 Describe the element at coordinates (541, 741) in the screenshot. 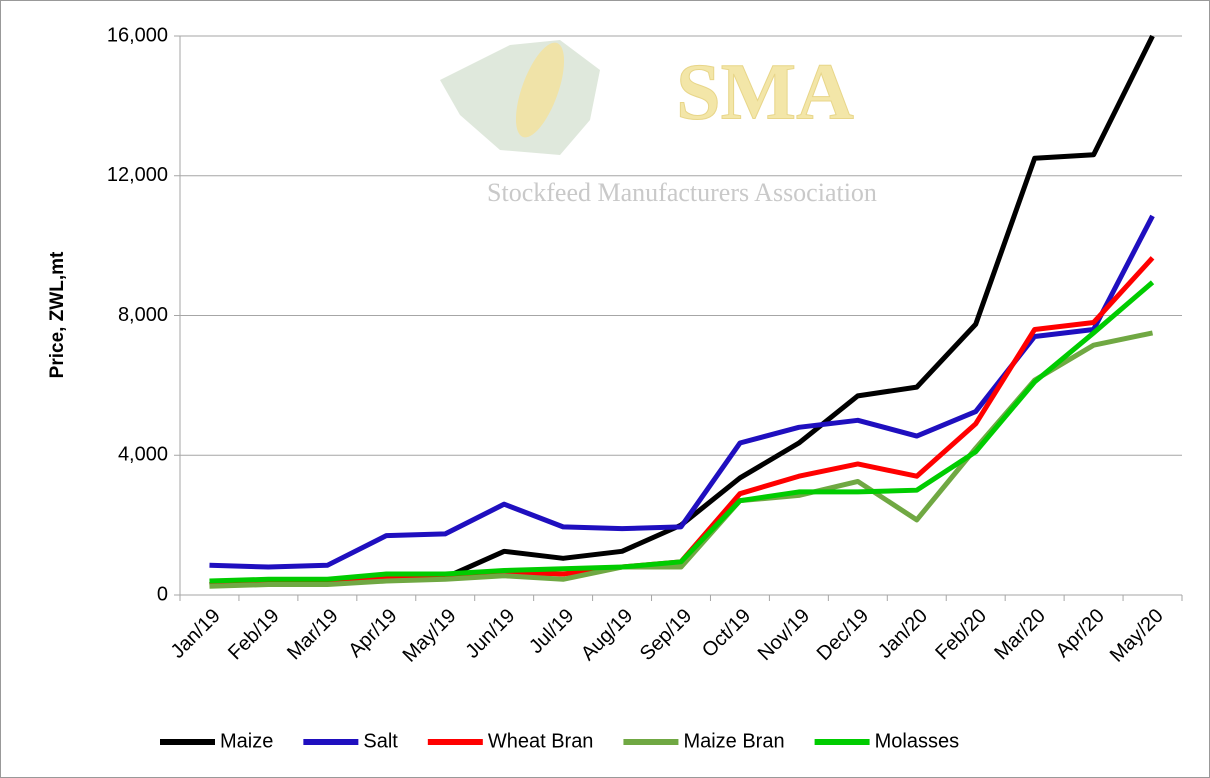

I see `legend-label: Wheat Bran` at that location.